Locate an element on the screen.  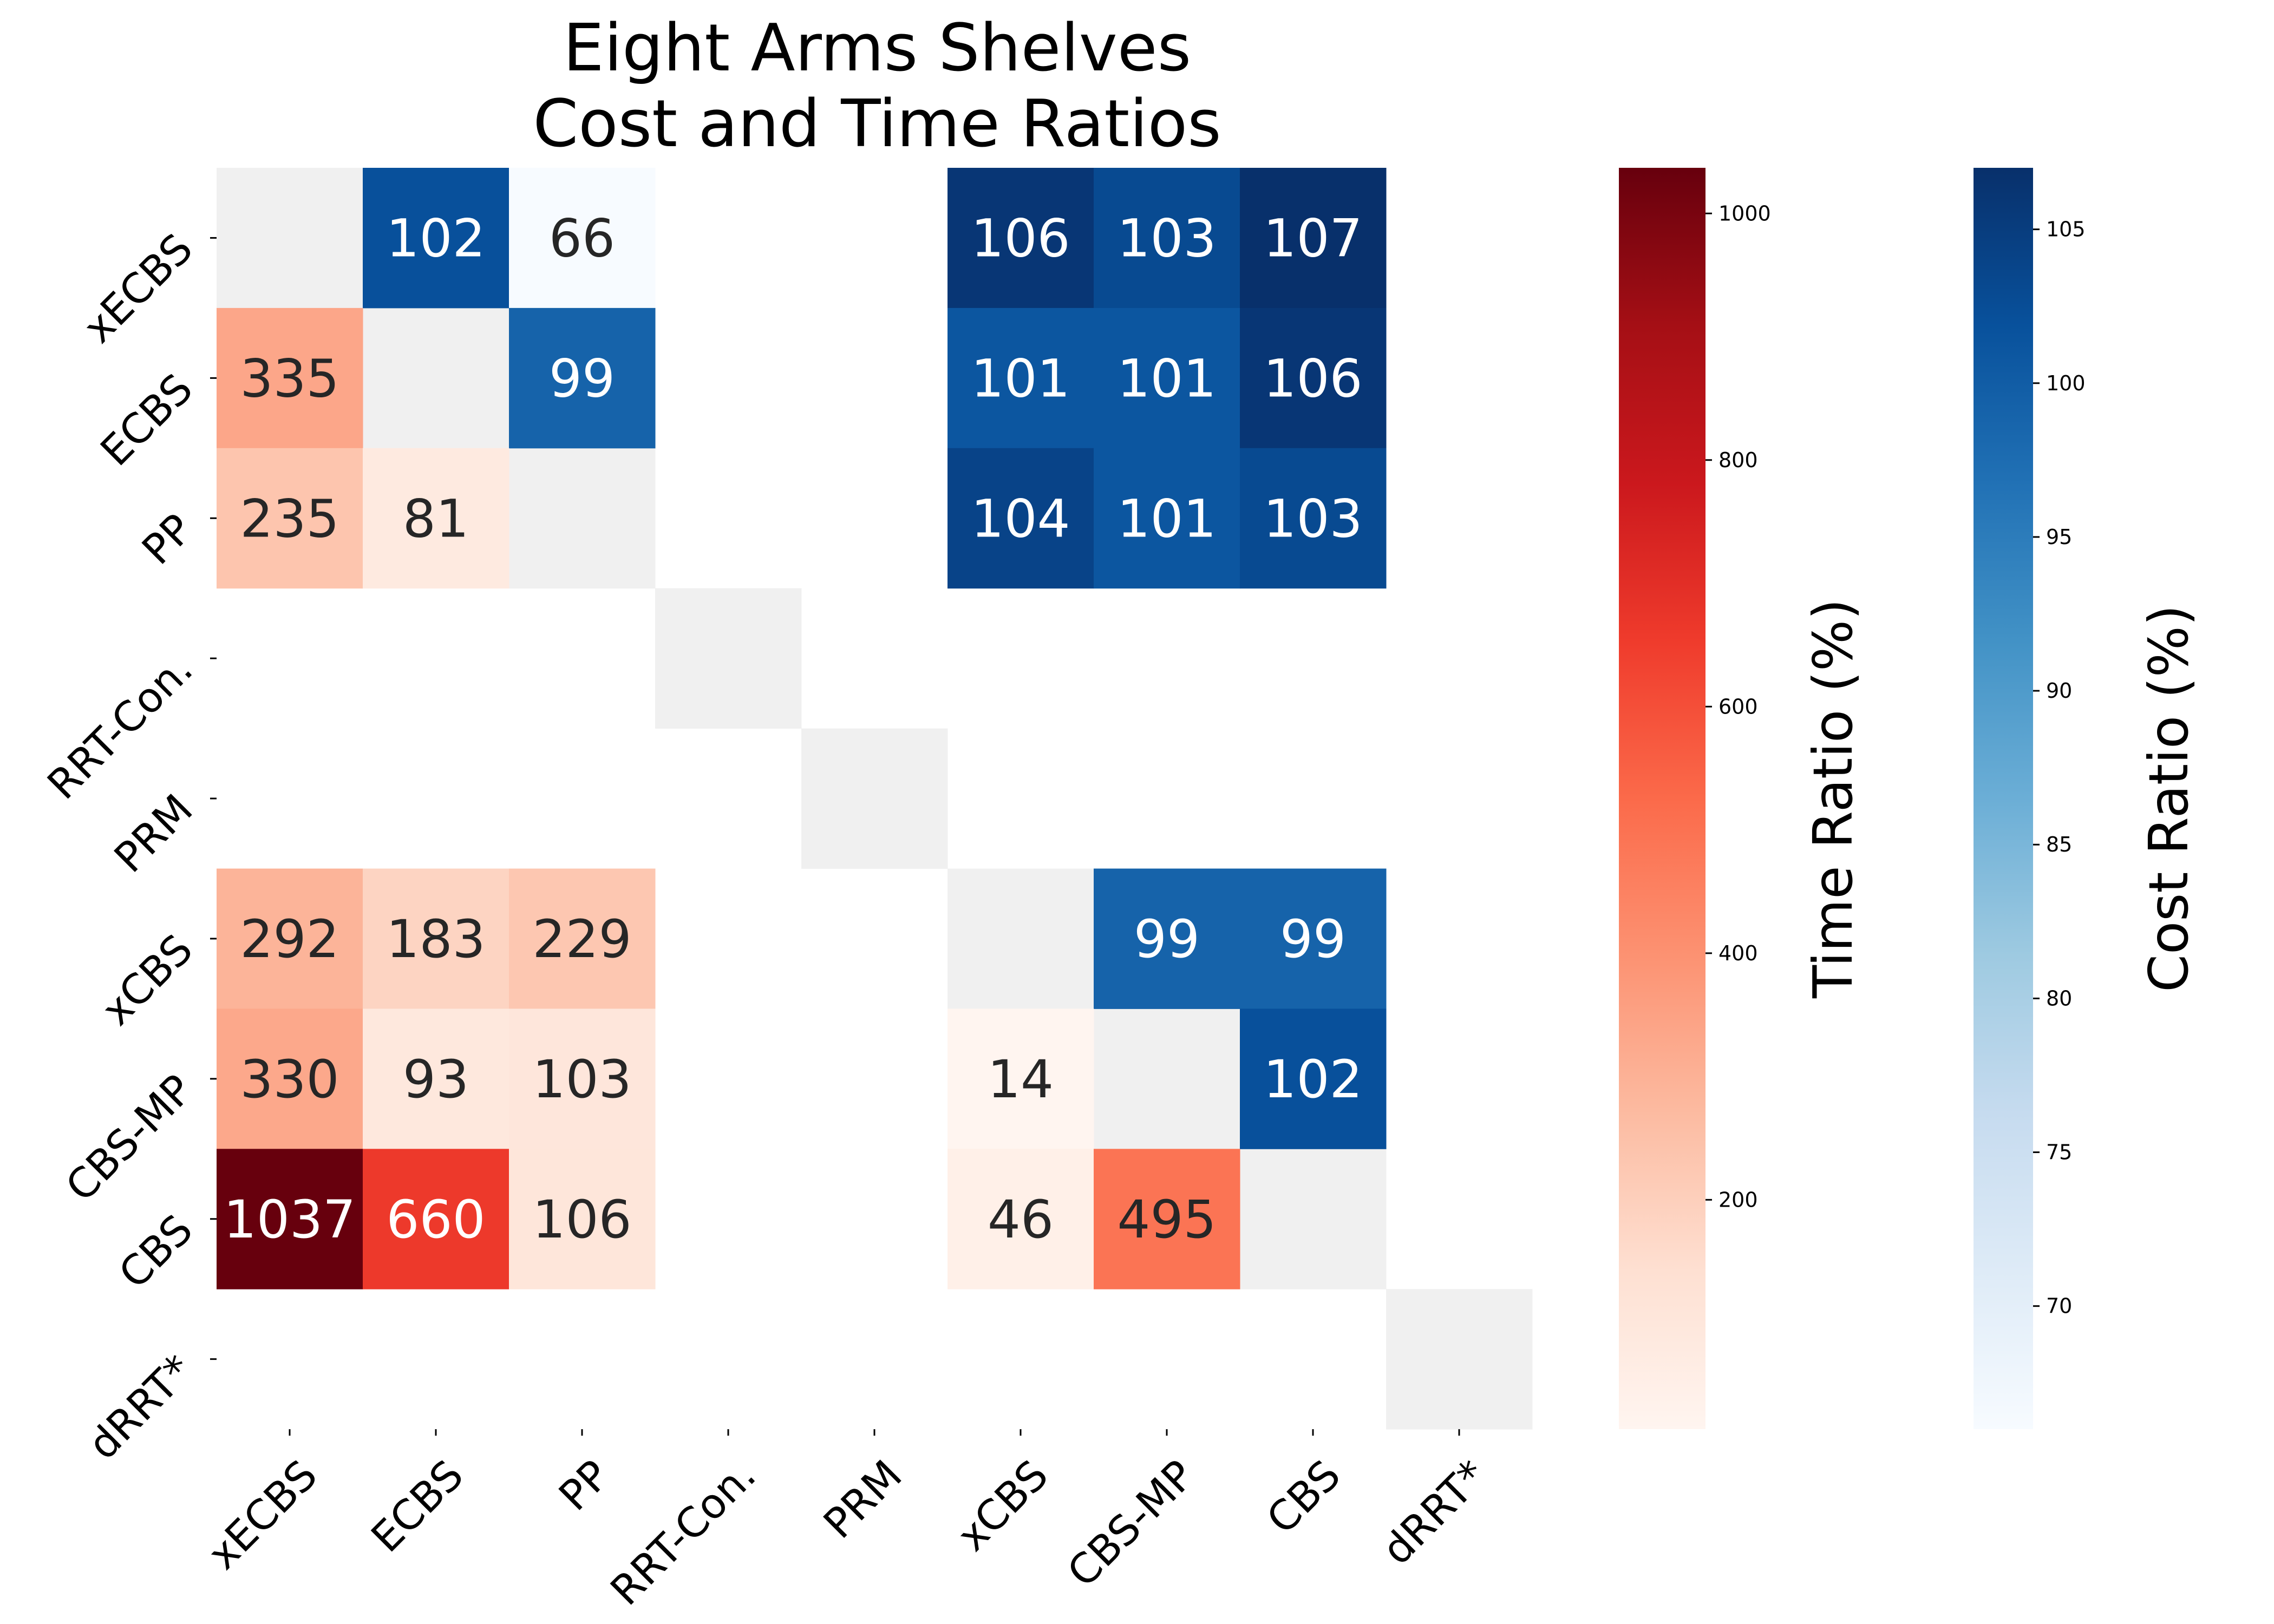
time-ratio-cell-label: 235 is located at coordinates (290, 518).